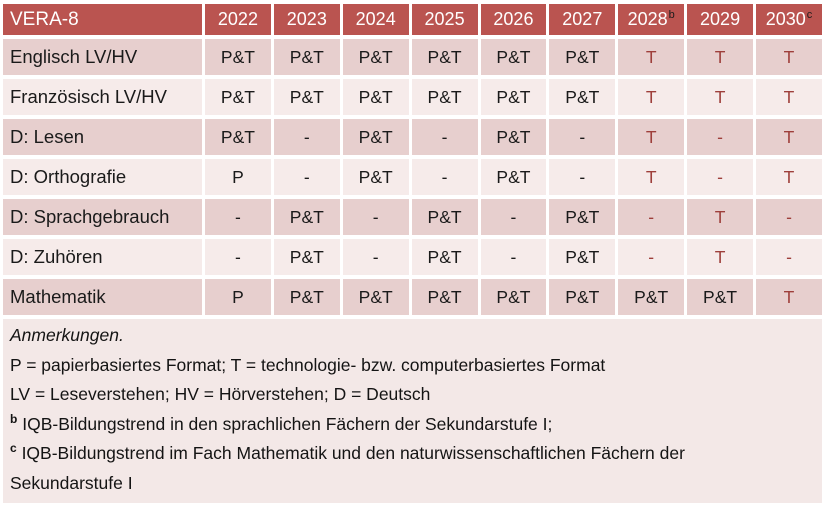 The height and width of the screenshot is (507, 825). What do you see at coordinates (647, 19) in the screenshot?
I see `year-label: 2028` at bounding box center [647, 19].